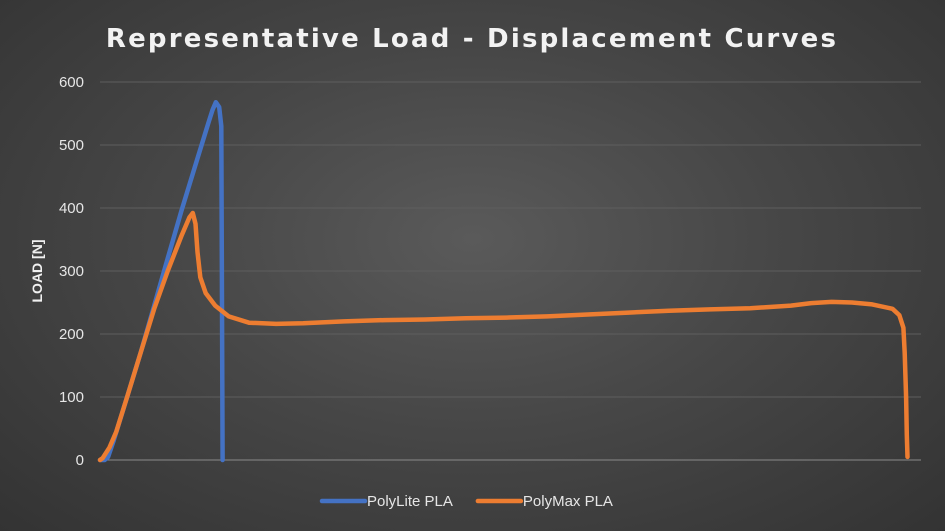 Image resolution: width=945 pixels, height=531 pixels. What do you see at coordinates (71, 82) in the screenshot?
I see `y-tick-label: 600` at bounding box center [71, 82].